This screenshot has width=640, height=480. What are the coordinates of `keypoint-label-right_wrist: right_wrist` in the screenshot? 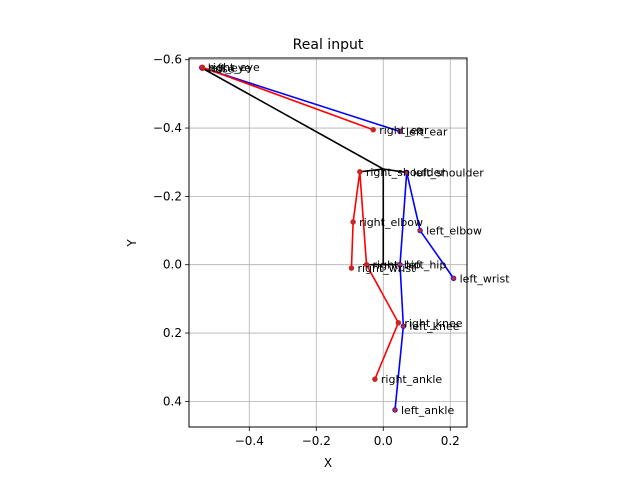 It's located at (386, 268).